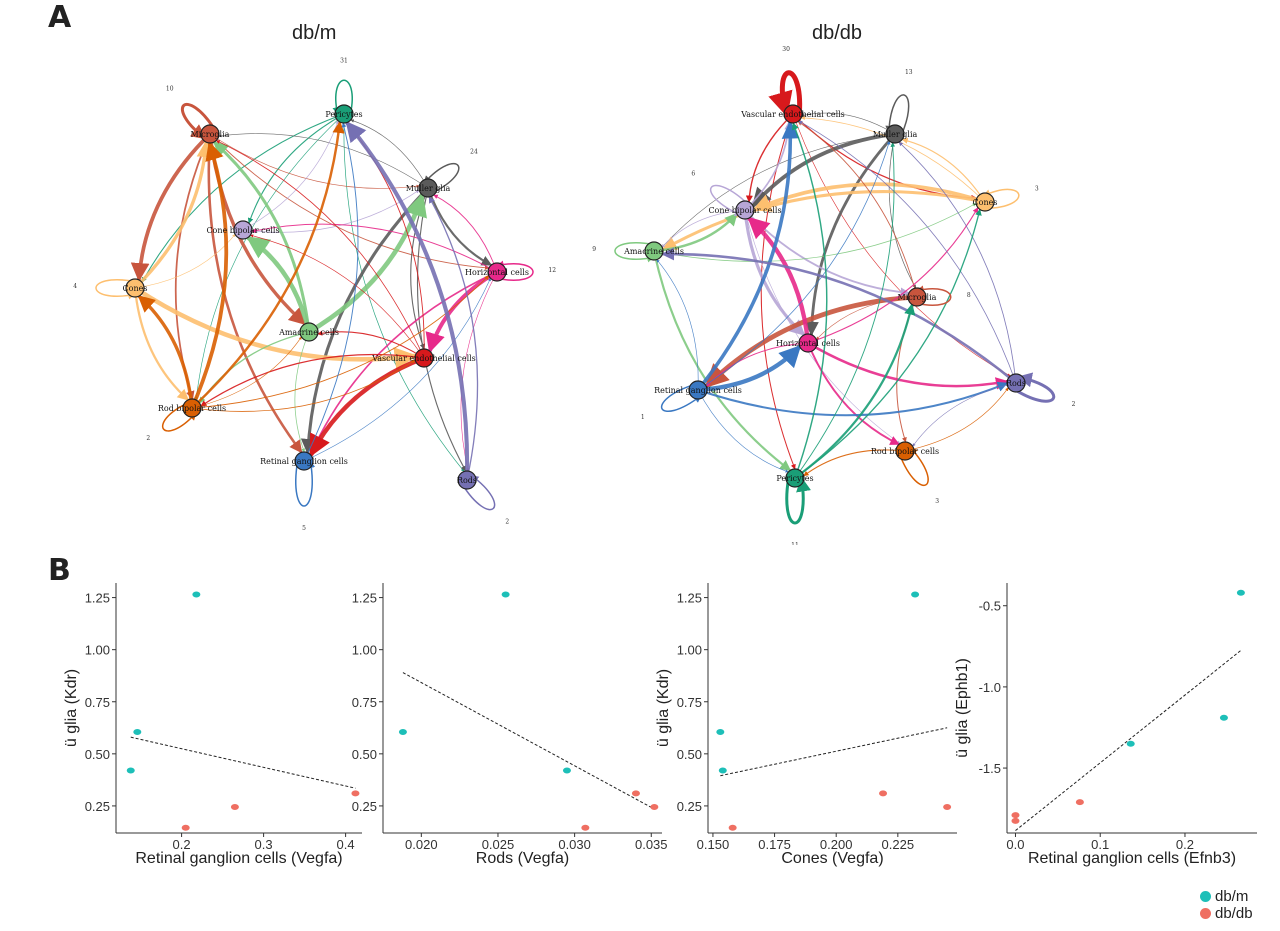  I want to click on self-loop-count: 30, so click(786, 49).